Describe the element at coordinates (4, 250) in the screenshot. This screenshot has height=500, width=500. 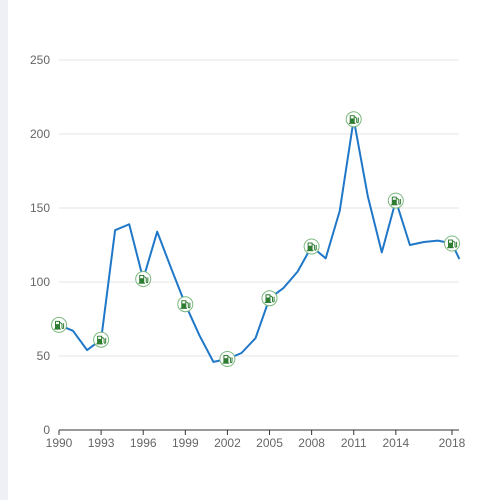
I see `left-panel-edge` at that location.